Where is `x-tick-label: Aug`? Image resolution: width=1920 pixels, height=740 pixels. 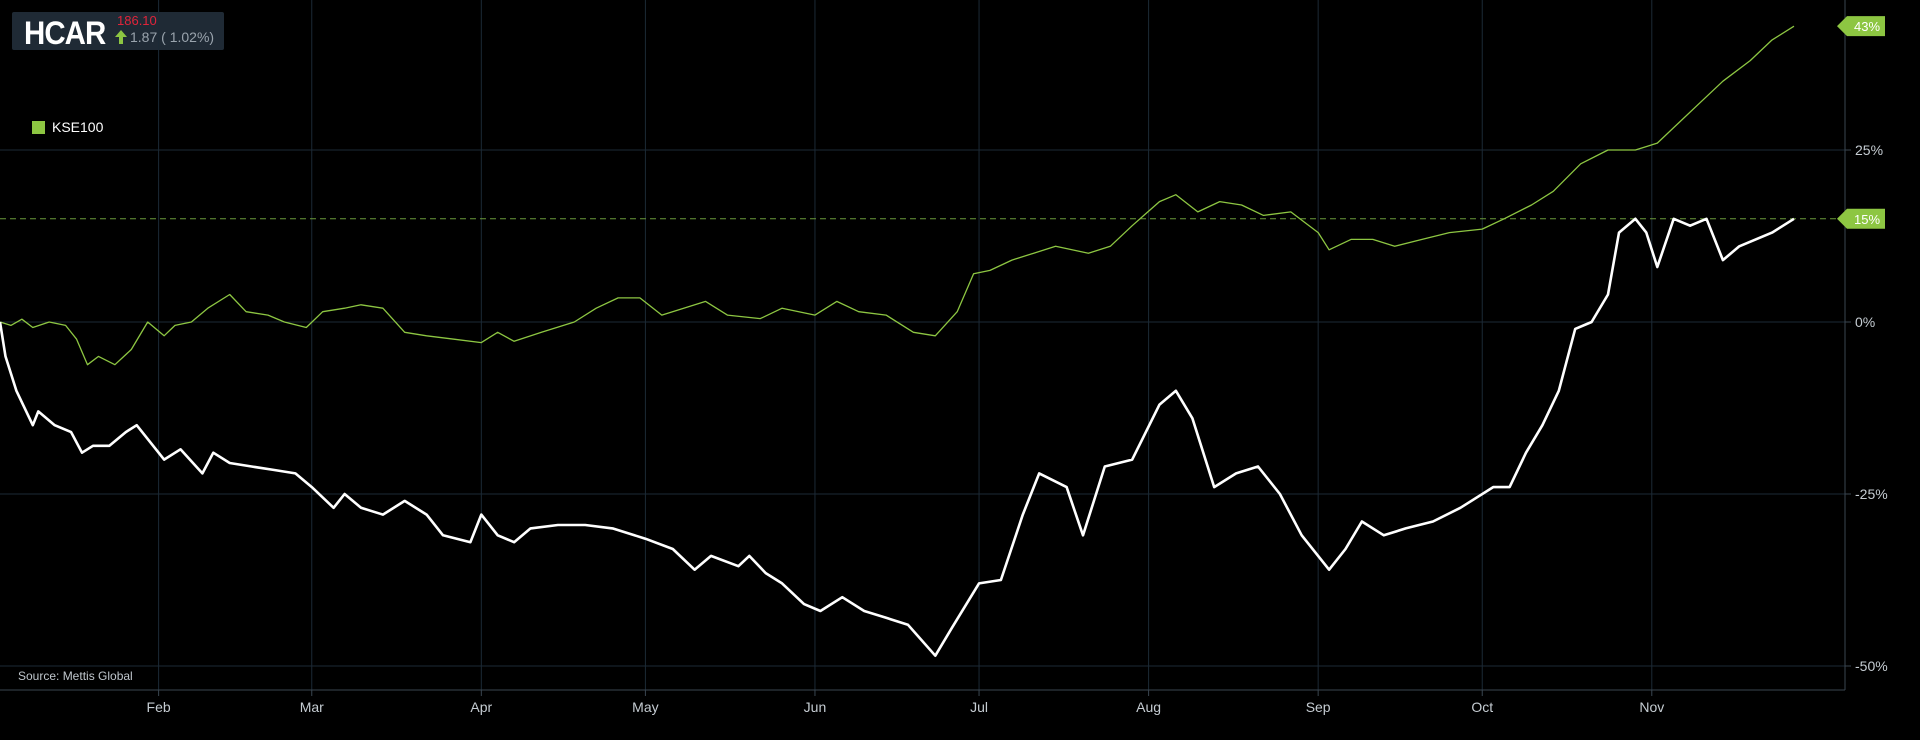 x-tick-label: Aug is located at coordinates (1148, 707).